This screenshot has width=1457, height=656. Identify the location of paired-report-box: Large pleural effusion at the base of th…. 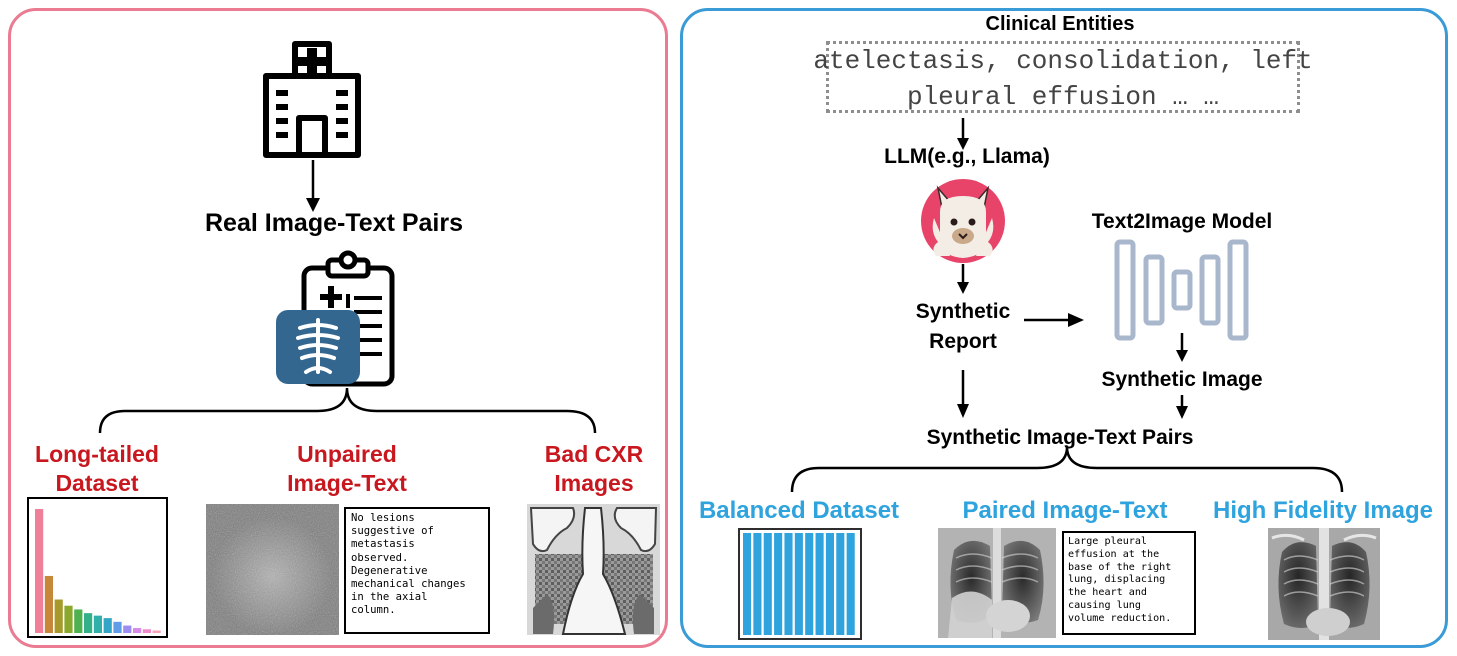
(1129, 583).